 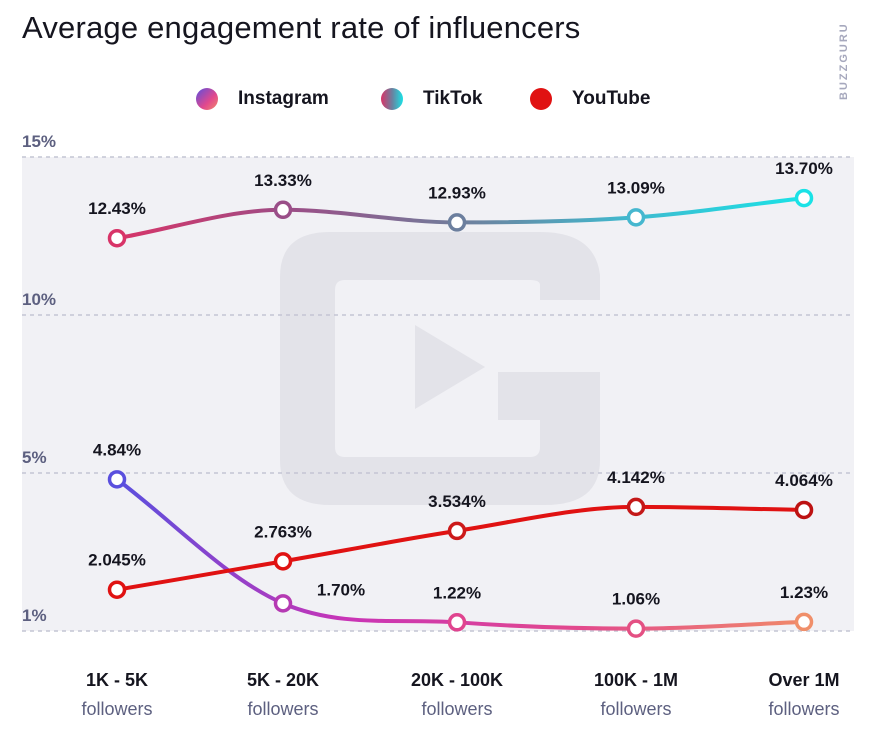 I want to click on x-tick-label: 5K - 20K, so click(x=283, y=680).